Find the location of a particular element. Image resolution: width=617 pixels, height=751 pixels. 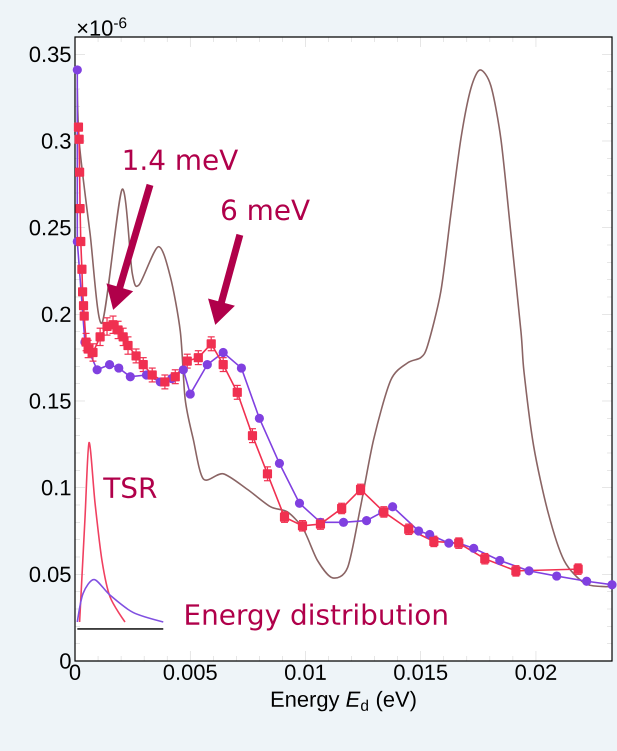

x-tick-label: 0.005 is located at coordinates (190, 672).